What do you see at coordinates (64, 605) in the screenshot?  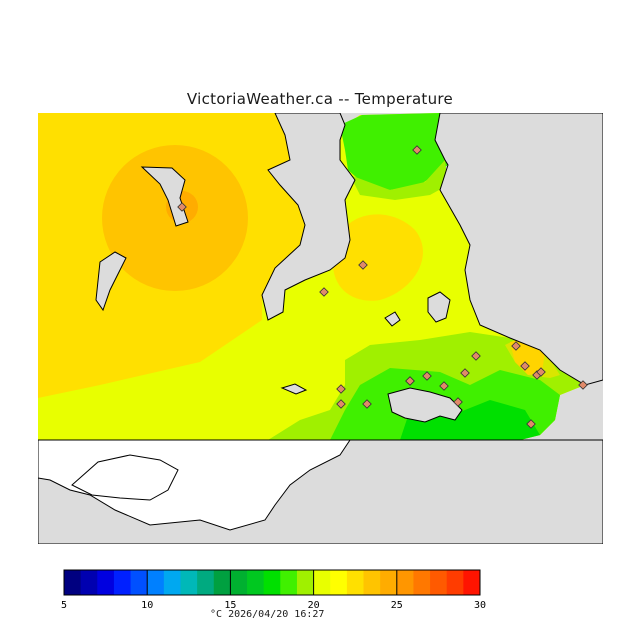 I see `colorbar-tick-label: 5` at bounding box center [64, 605].